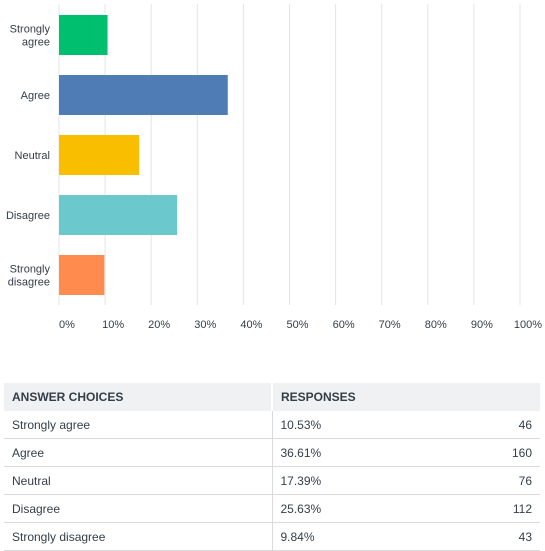  I want to click on responses-header: RESPONSES, so click(406, 397).